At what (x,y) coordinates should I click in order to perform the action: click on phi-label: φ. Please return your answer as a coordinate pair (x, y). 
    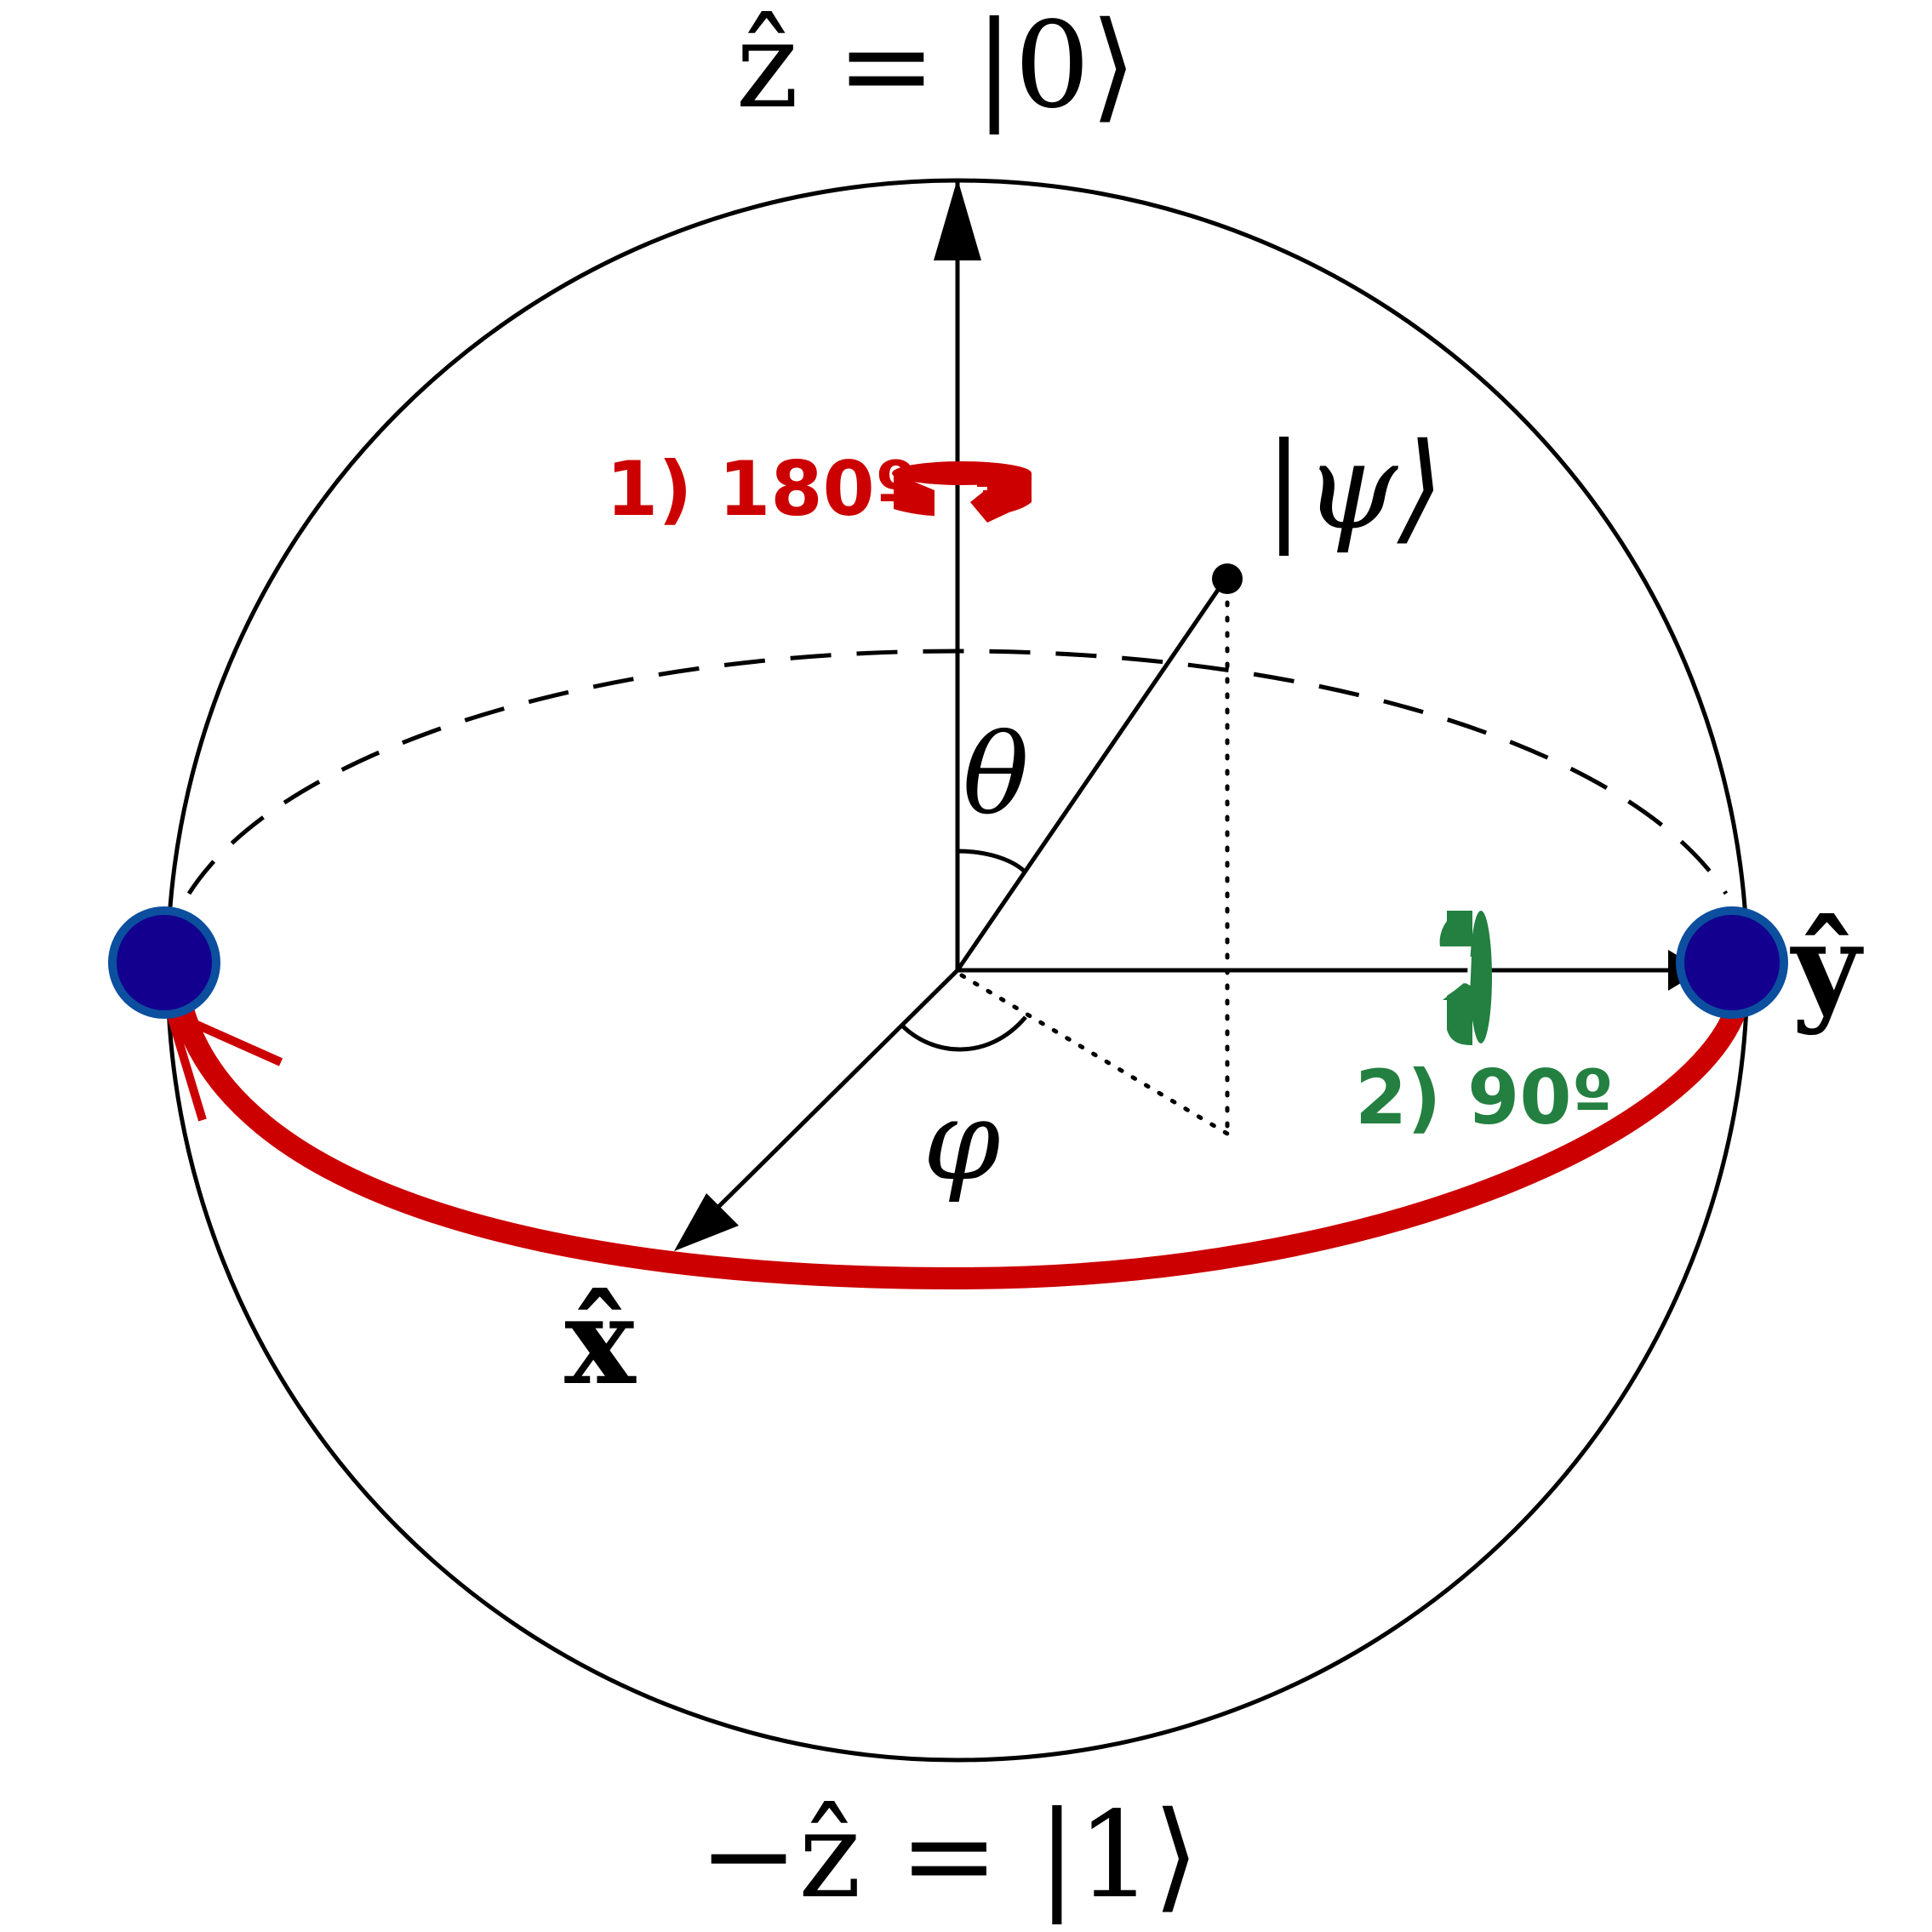
    Looking at the image, I should click on (962, 1140).